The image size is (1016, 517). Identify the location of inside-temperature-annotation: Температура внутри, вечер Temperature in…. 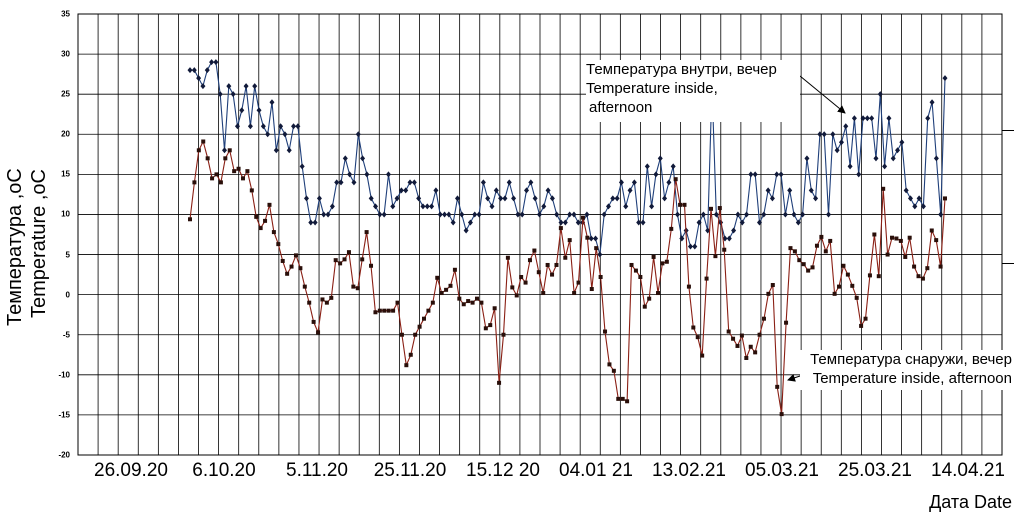
(693, 91).